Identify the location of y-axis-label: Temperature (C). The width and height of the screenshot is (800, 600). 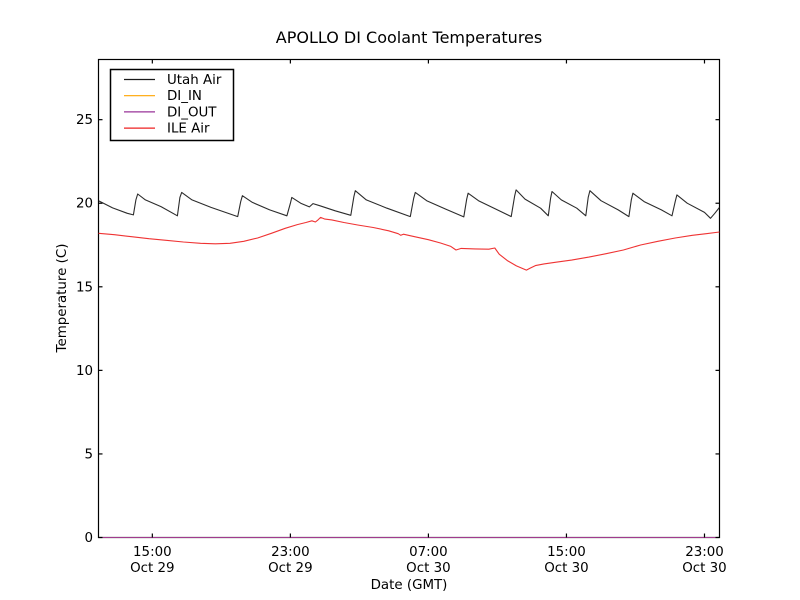
(62, 299).